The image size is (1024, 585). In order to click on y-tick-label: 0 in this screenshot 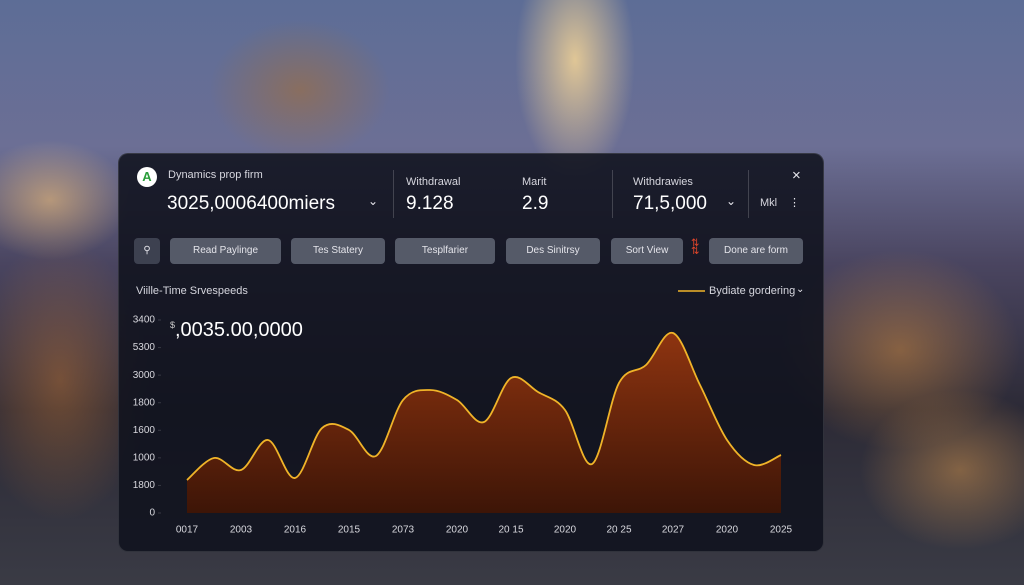, I will do `click(152, 513)`.